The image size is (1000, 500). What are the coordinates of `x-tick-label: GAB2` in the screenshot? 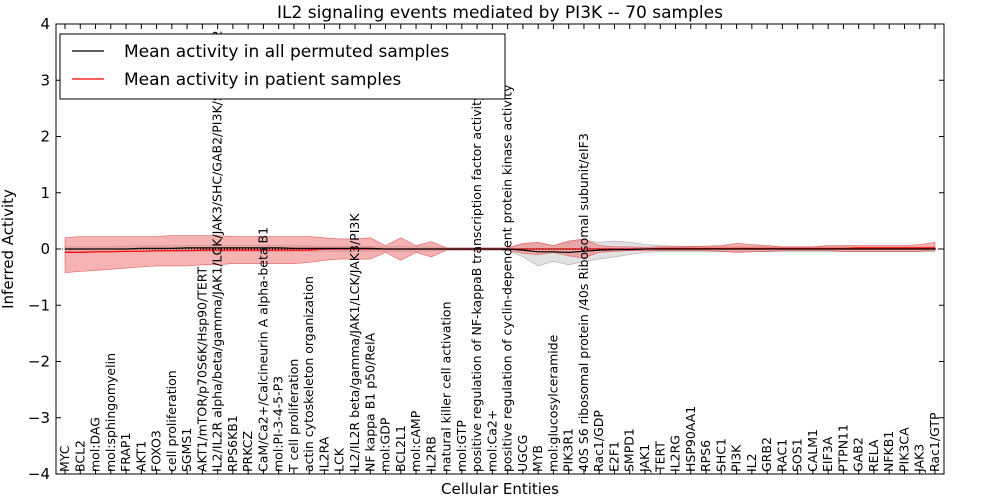 It's located at (858, 454).